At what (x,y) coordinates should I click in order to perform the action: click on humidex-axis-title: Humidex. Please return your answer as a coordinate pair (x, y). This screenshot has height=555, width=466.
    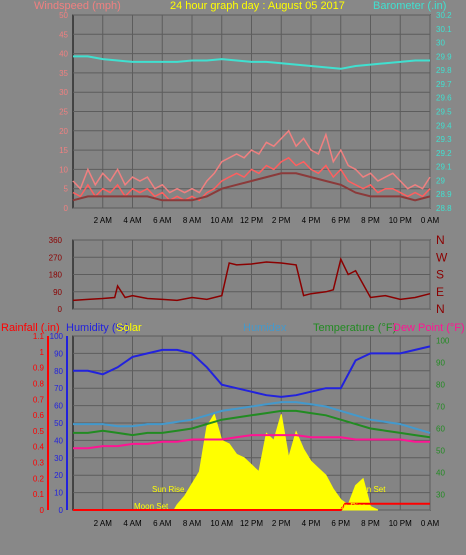
    Looking at the image, I should click on (265, 328).